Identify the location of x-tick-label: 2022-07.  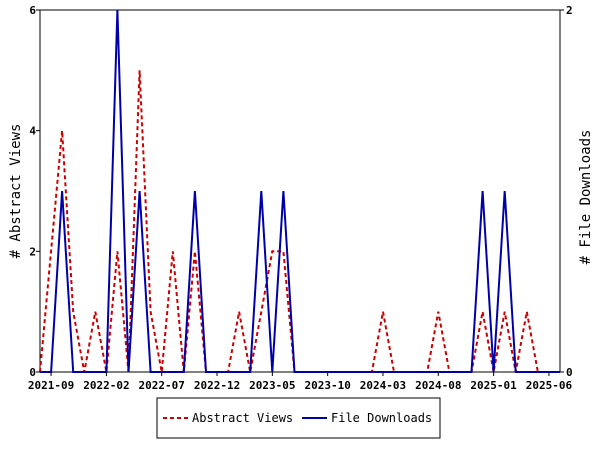
(162, 385).